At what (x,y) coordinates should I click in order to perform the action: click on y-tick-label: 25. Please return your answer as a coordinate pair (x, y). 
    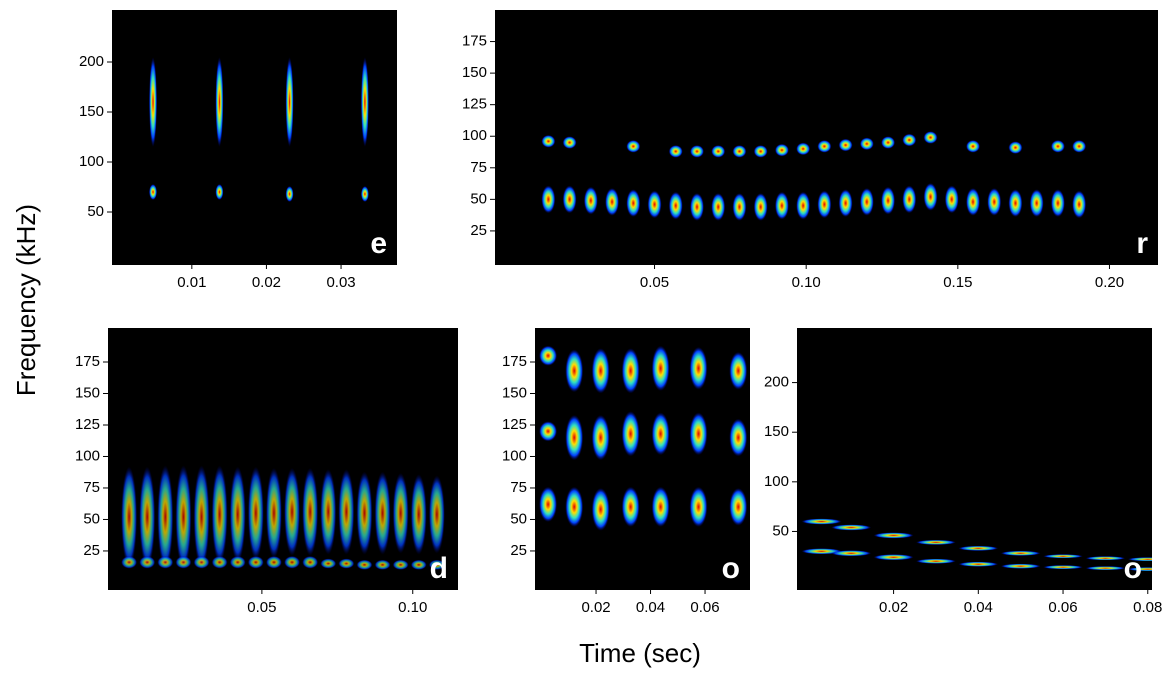
    Looking at the image, I should click on (518, 550).